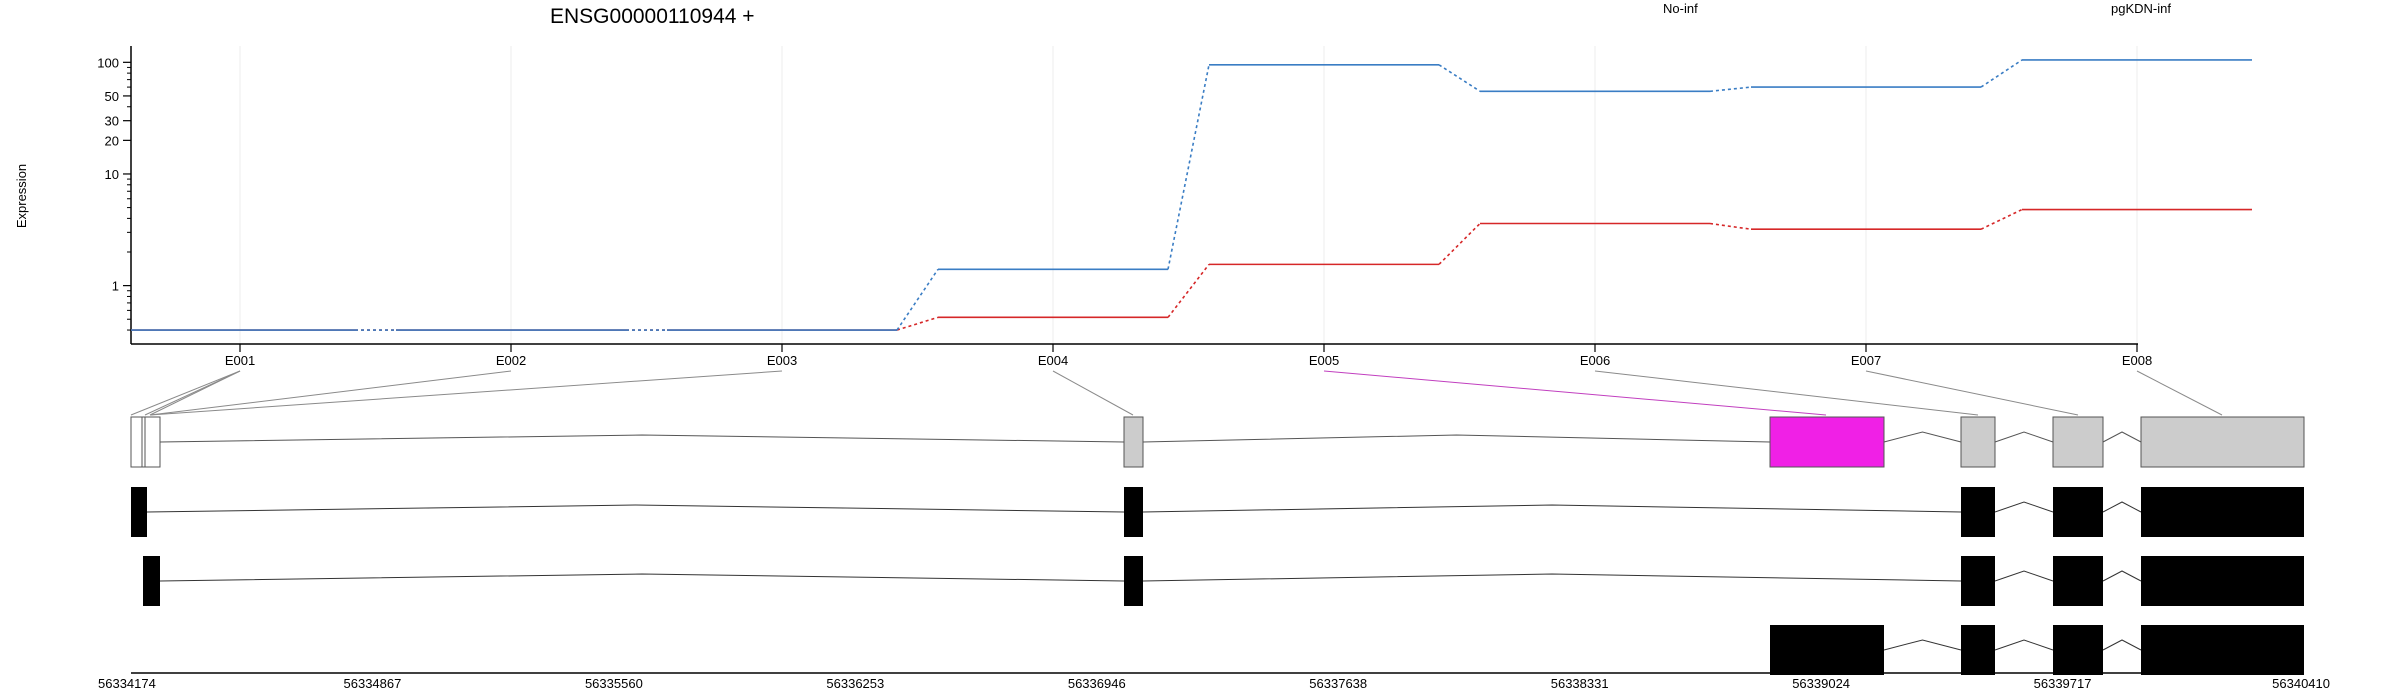  What do you see at coordinates (115, 286) in the screenshot?
I see `y-tick-label: 1` at bounding box center [115, 286].